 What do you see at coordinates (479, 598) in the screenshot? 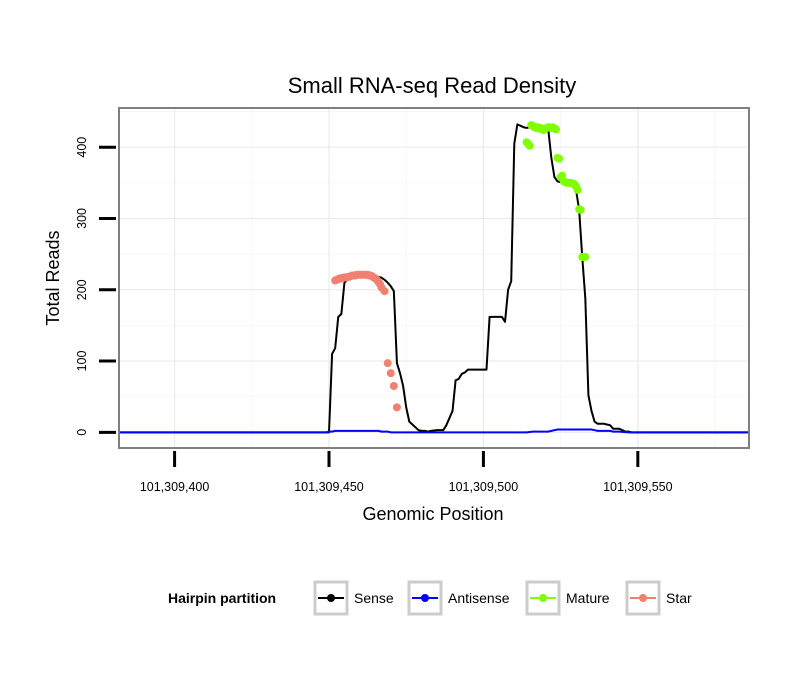
I see `legend-label-antisense: Antisense` at bounding box center [479, 598].